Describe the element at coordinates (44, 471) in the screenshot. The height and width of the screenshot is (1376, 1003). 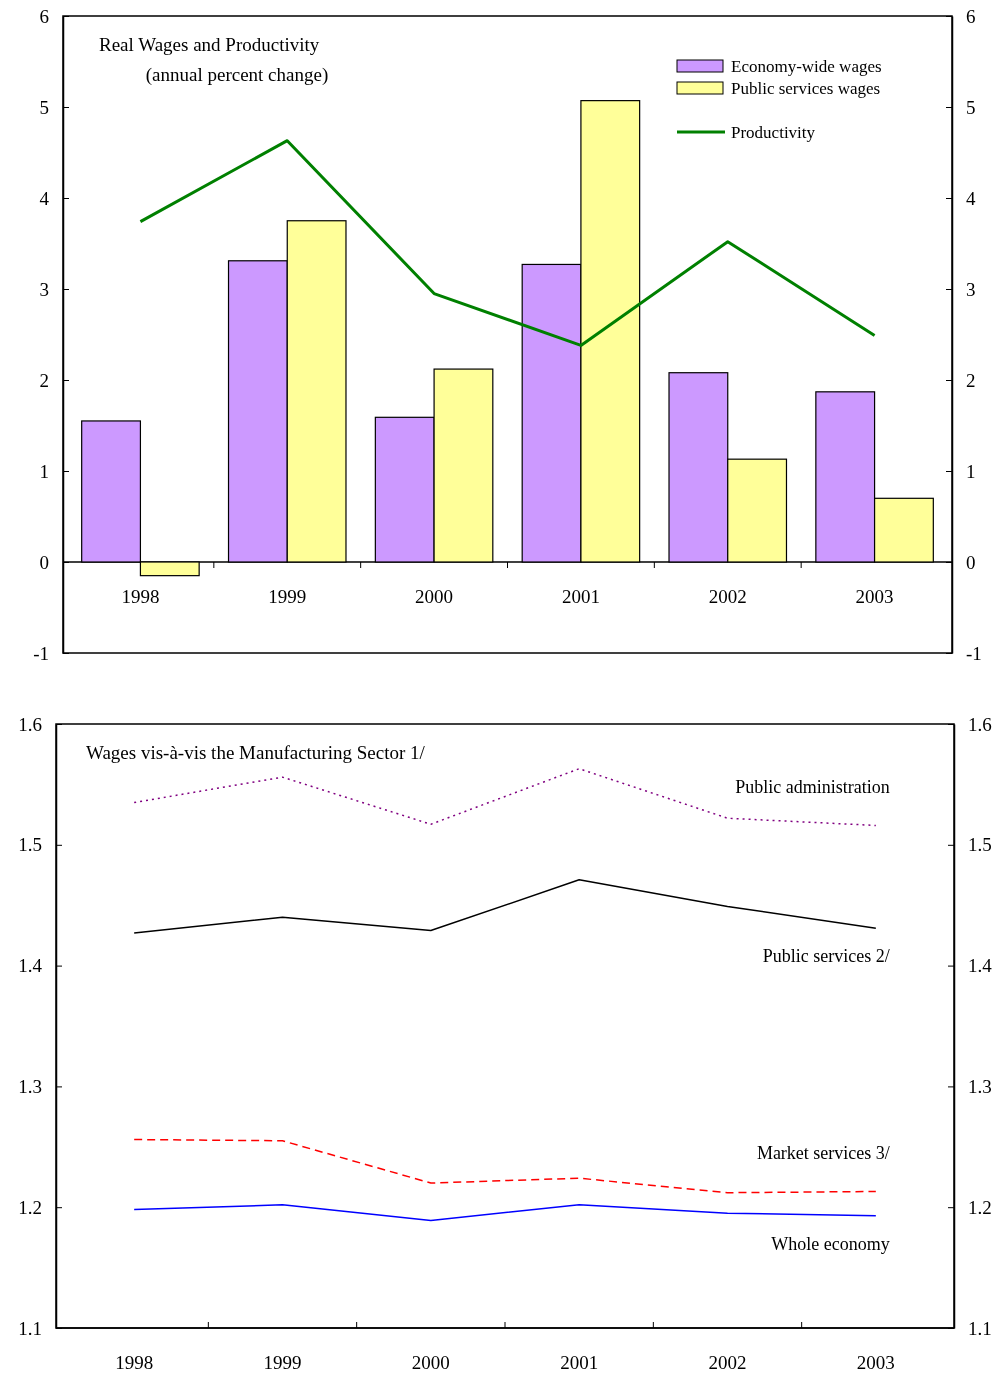
I see `y-tick-label: 1` at that location.